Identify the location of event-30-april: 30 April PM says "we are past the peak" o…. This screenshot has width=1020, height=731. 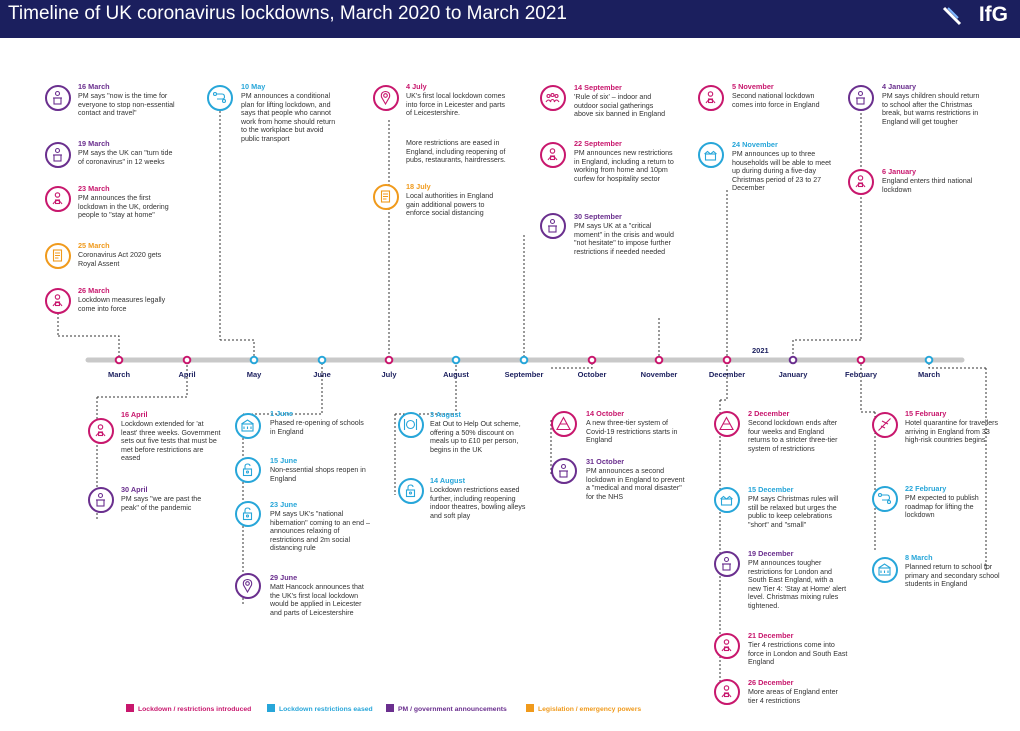
(171, 498).